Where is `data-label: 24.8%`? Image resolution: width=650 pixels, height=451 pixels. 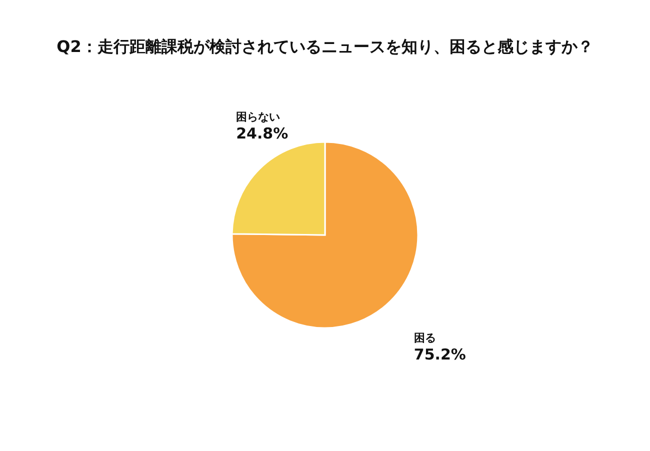
data-label: 24.8% is located at coordinates (262, 133).